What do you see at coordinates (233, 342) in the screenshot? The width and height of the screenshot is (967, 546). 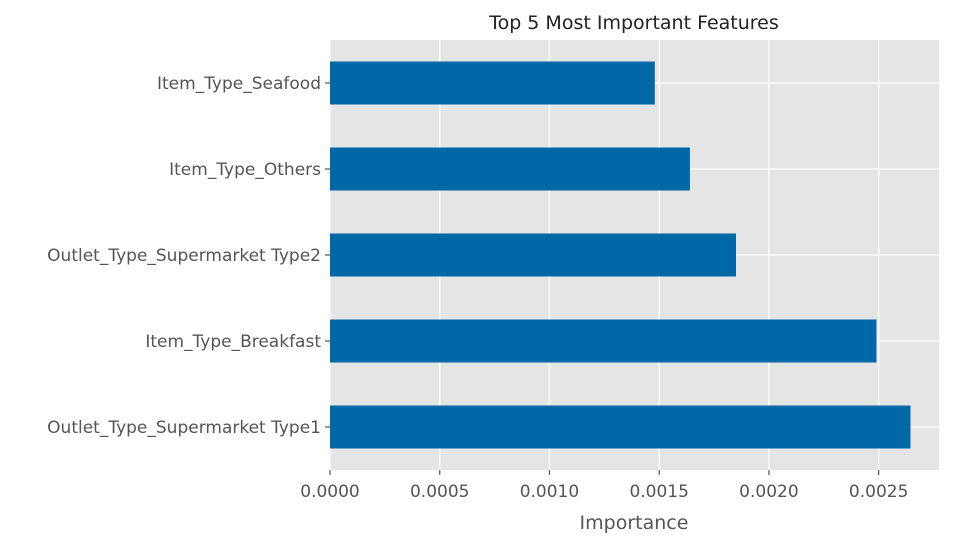 I see `y-tick-label: Item_Type_Breakfast` at bounding box center [233, 342].